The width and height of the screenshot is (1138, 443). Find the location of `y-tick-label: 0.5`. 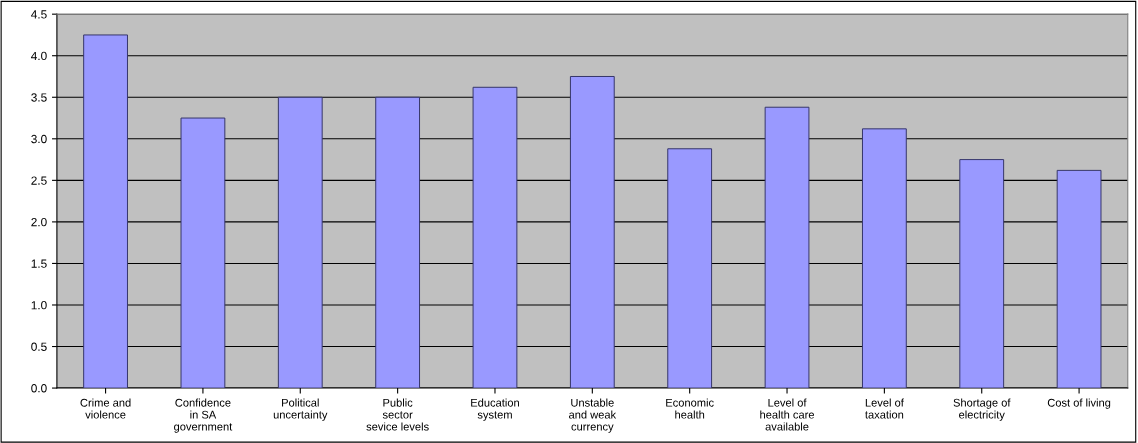

y-tick-label: 0.5 is located at coordinates (39, 346).